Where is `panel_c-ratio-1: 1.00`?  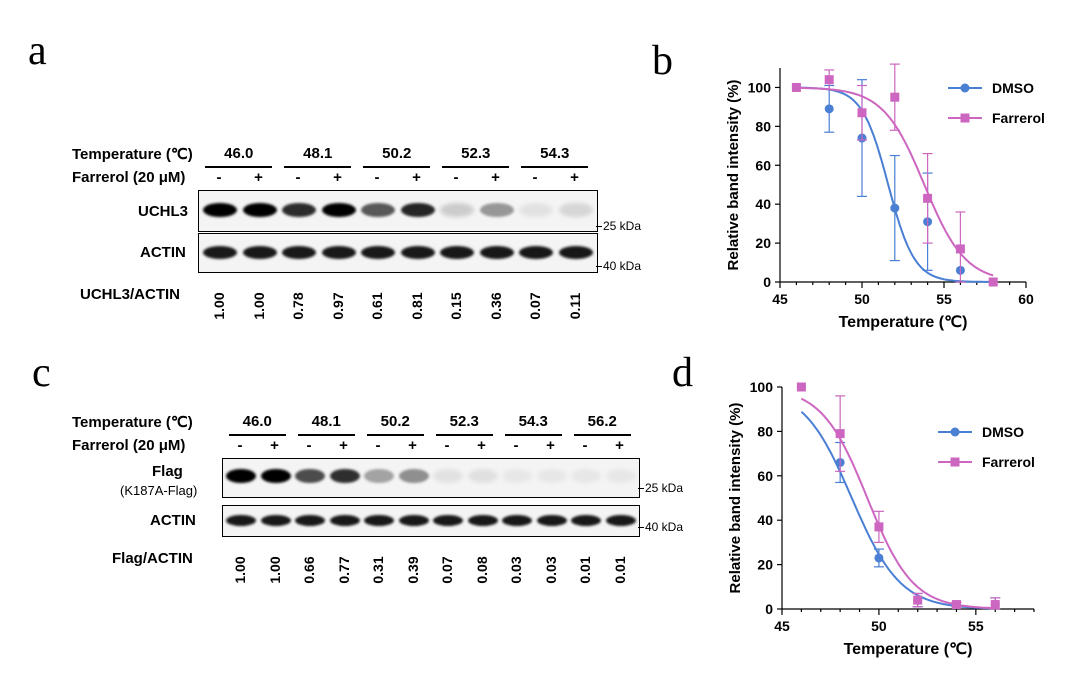
panel_c-ratio-1: 1.00 is located at coordinates (274, 570).